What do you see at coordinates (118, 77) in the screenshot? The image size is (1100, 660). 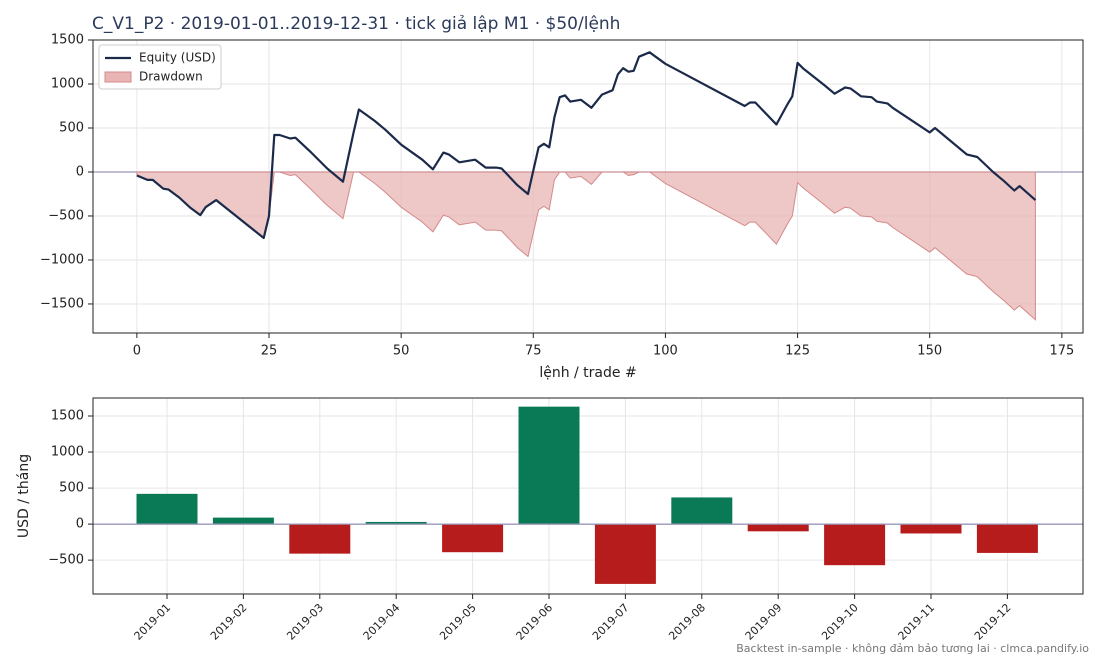 I see `legend-swatch` at bounding box center [118, 77].